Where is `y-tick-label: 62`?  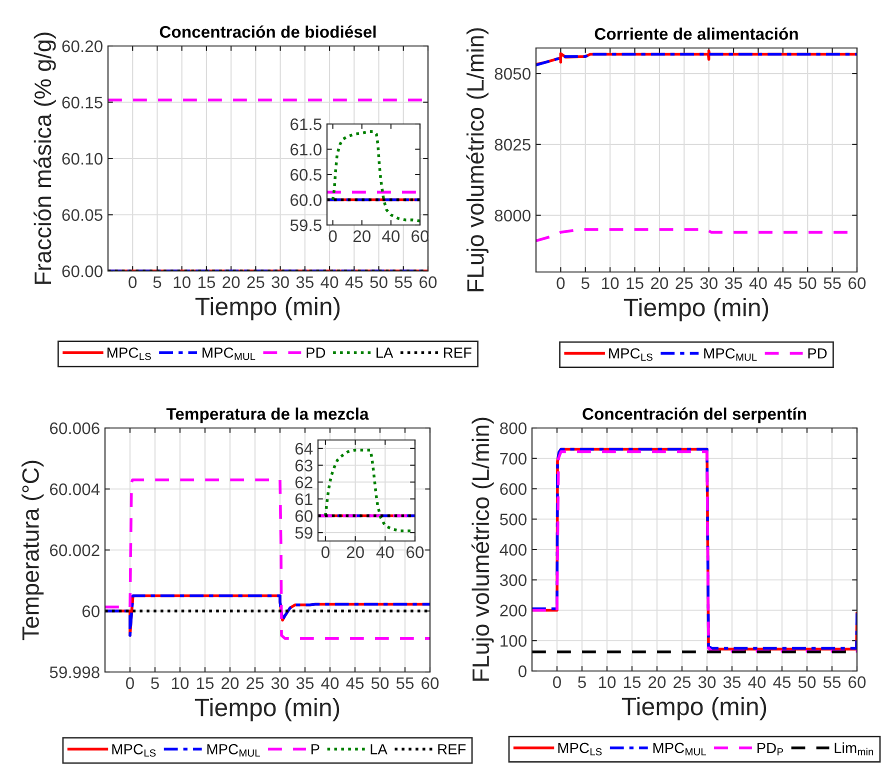
y-tick-label: 62 is located at coordinates (303, 482).